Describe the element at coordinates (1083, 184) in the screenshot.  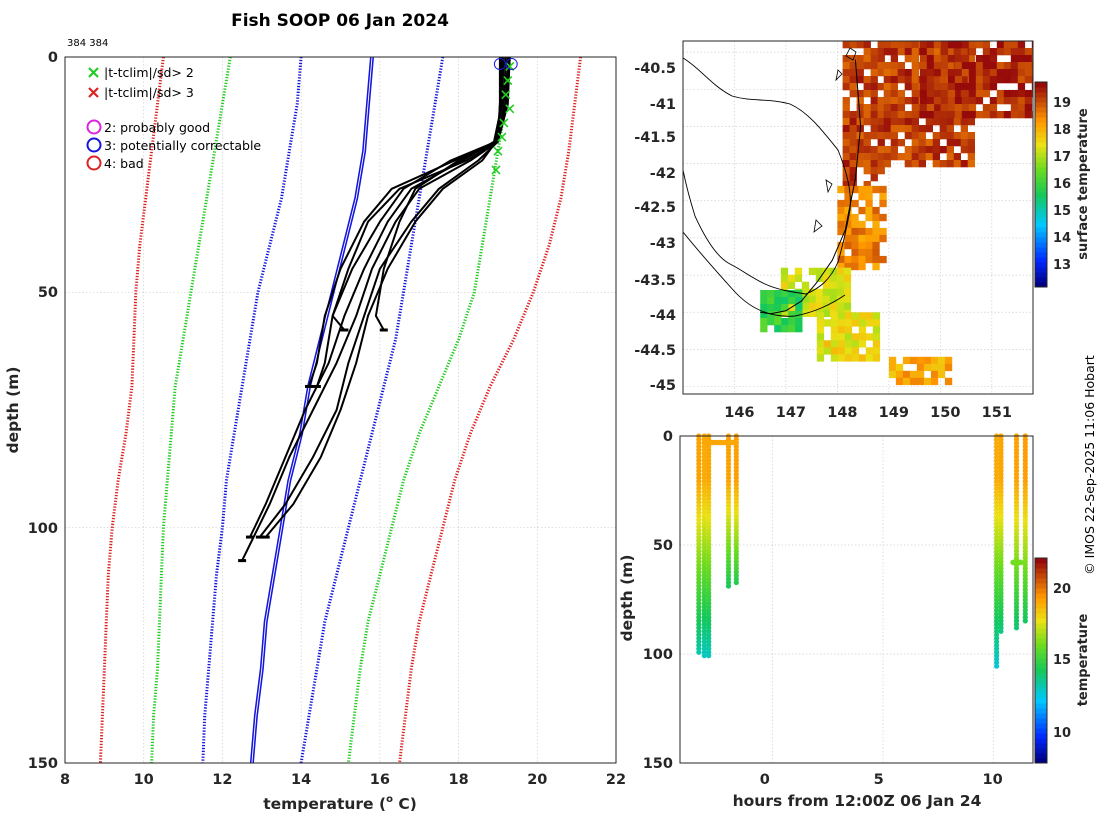
I see `sst-colorbar-label: surface temperature` at that location.